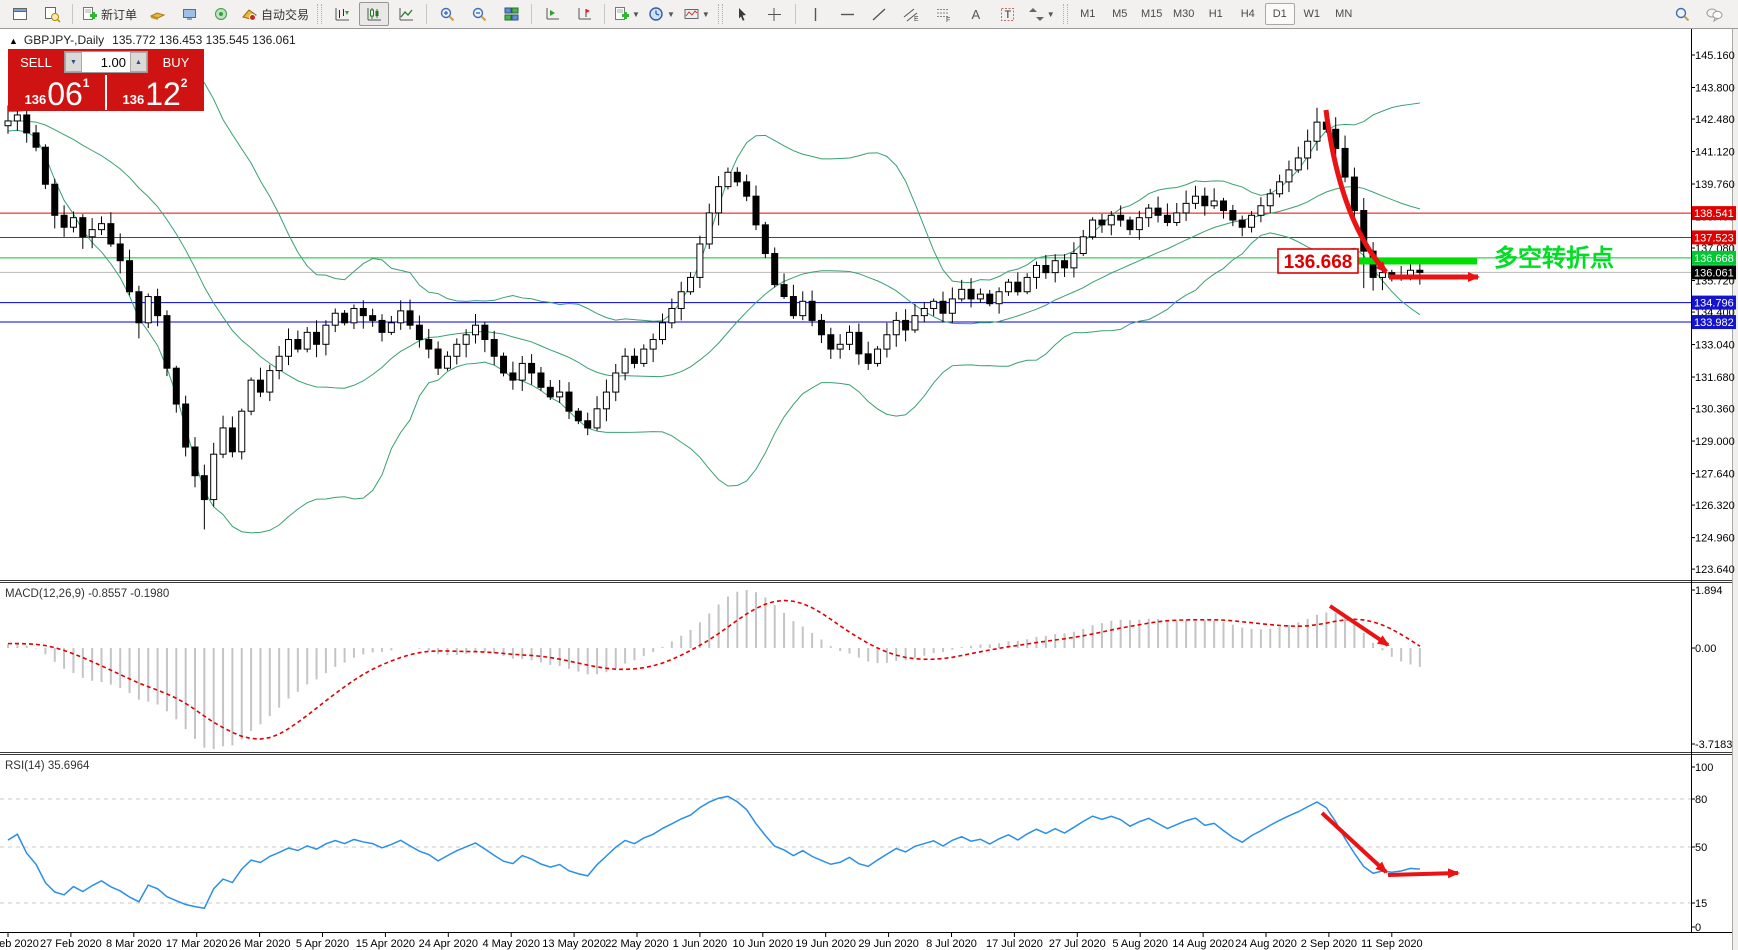  What do you see at coordinates (1417, 261) in the screenshot?
I see `green-level-bar` at bounding box center [1417, 261].